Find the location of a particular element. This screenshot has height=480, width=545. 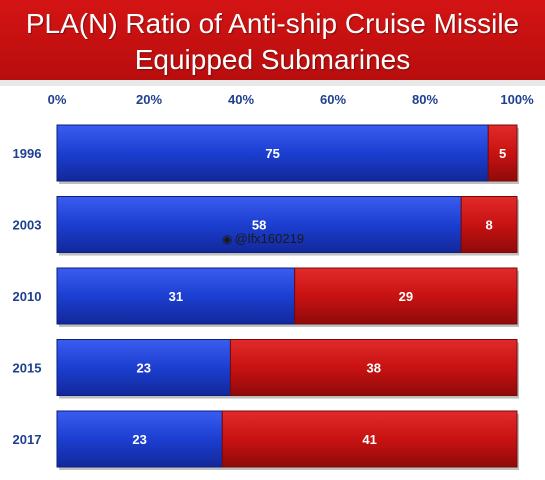

category-label: 2003 is located at coordinates (27, 225).